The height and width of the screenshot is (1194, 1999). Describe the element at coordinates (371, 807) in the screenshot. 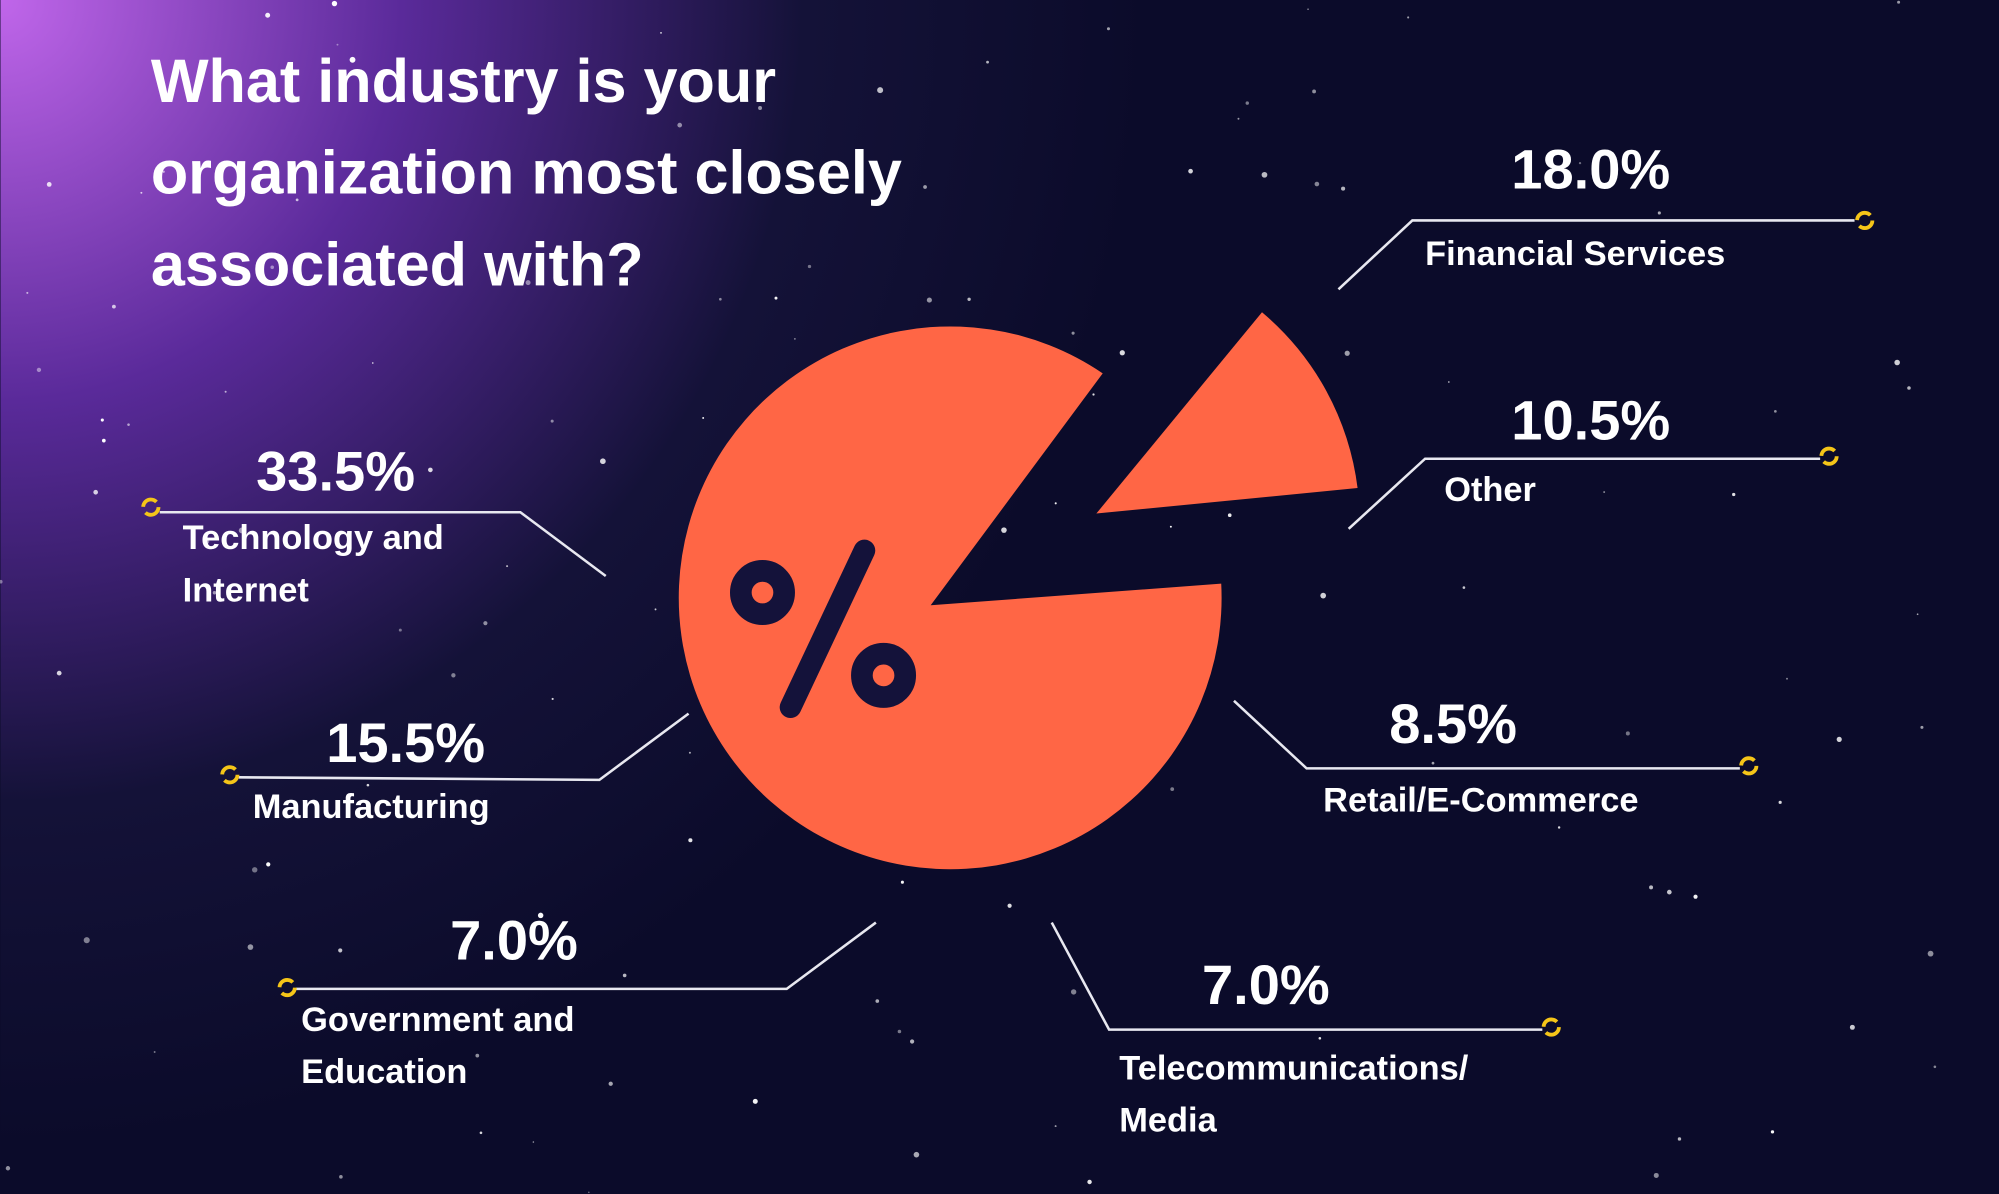

I see `industry-label: Manufacturing` at that location.